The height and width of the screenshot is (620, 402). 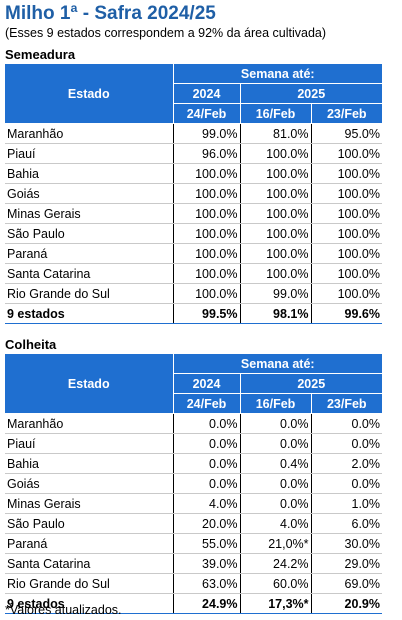 I want to click on table-row: Santa Catarina 39.0% 24.2% 29.0%, so click(x=193, y=563).